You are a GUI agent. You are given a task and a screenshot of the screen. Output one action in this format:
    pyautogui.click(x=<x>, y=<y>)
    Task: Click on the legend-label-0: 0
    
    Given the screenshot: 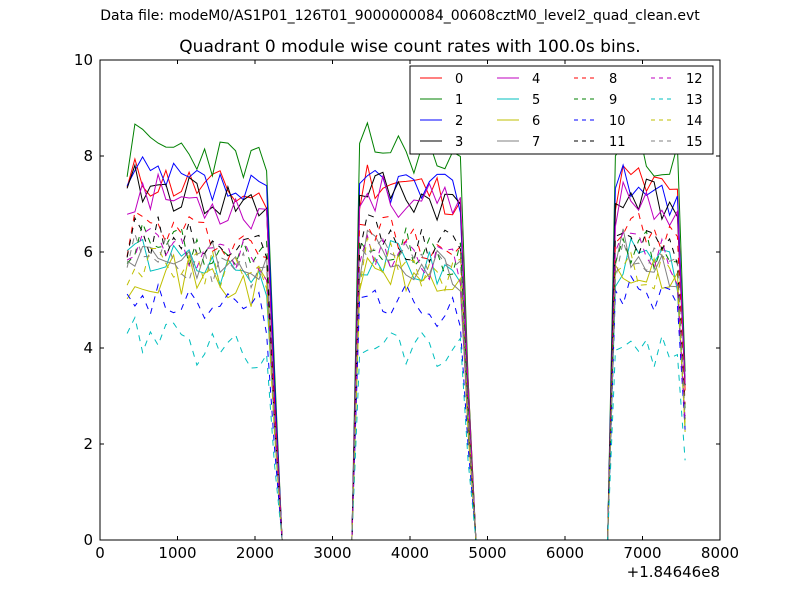 What is the action you would take?
    pyautogui.click(x=459, y=79)
    